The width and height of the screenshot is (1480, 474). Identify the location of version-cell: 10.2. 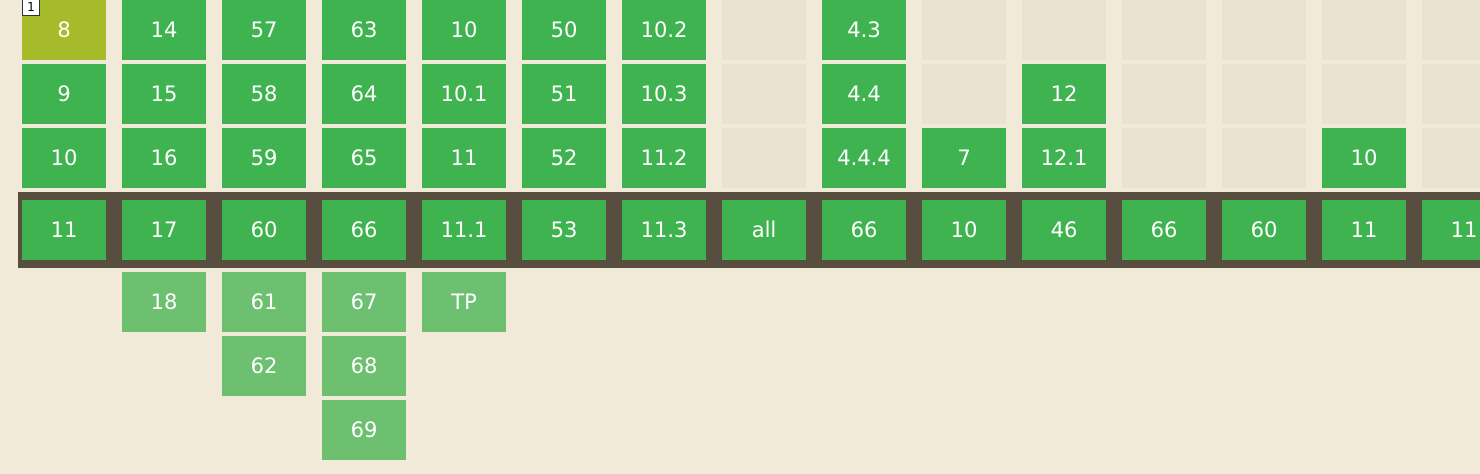
(664, 30).